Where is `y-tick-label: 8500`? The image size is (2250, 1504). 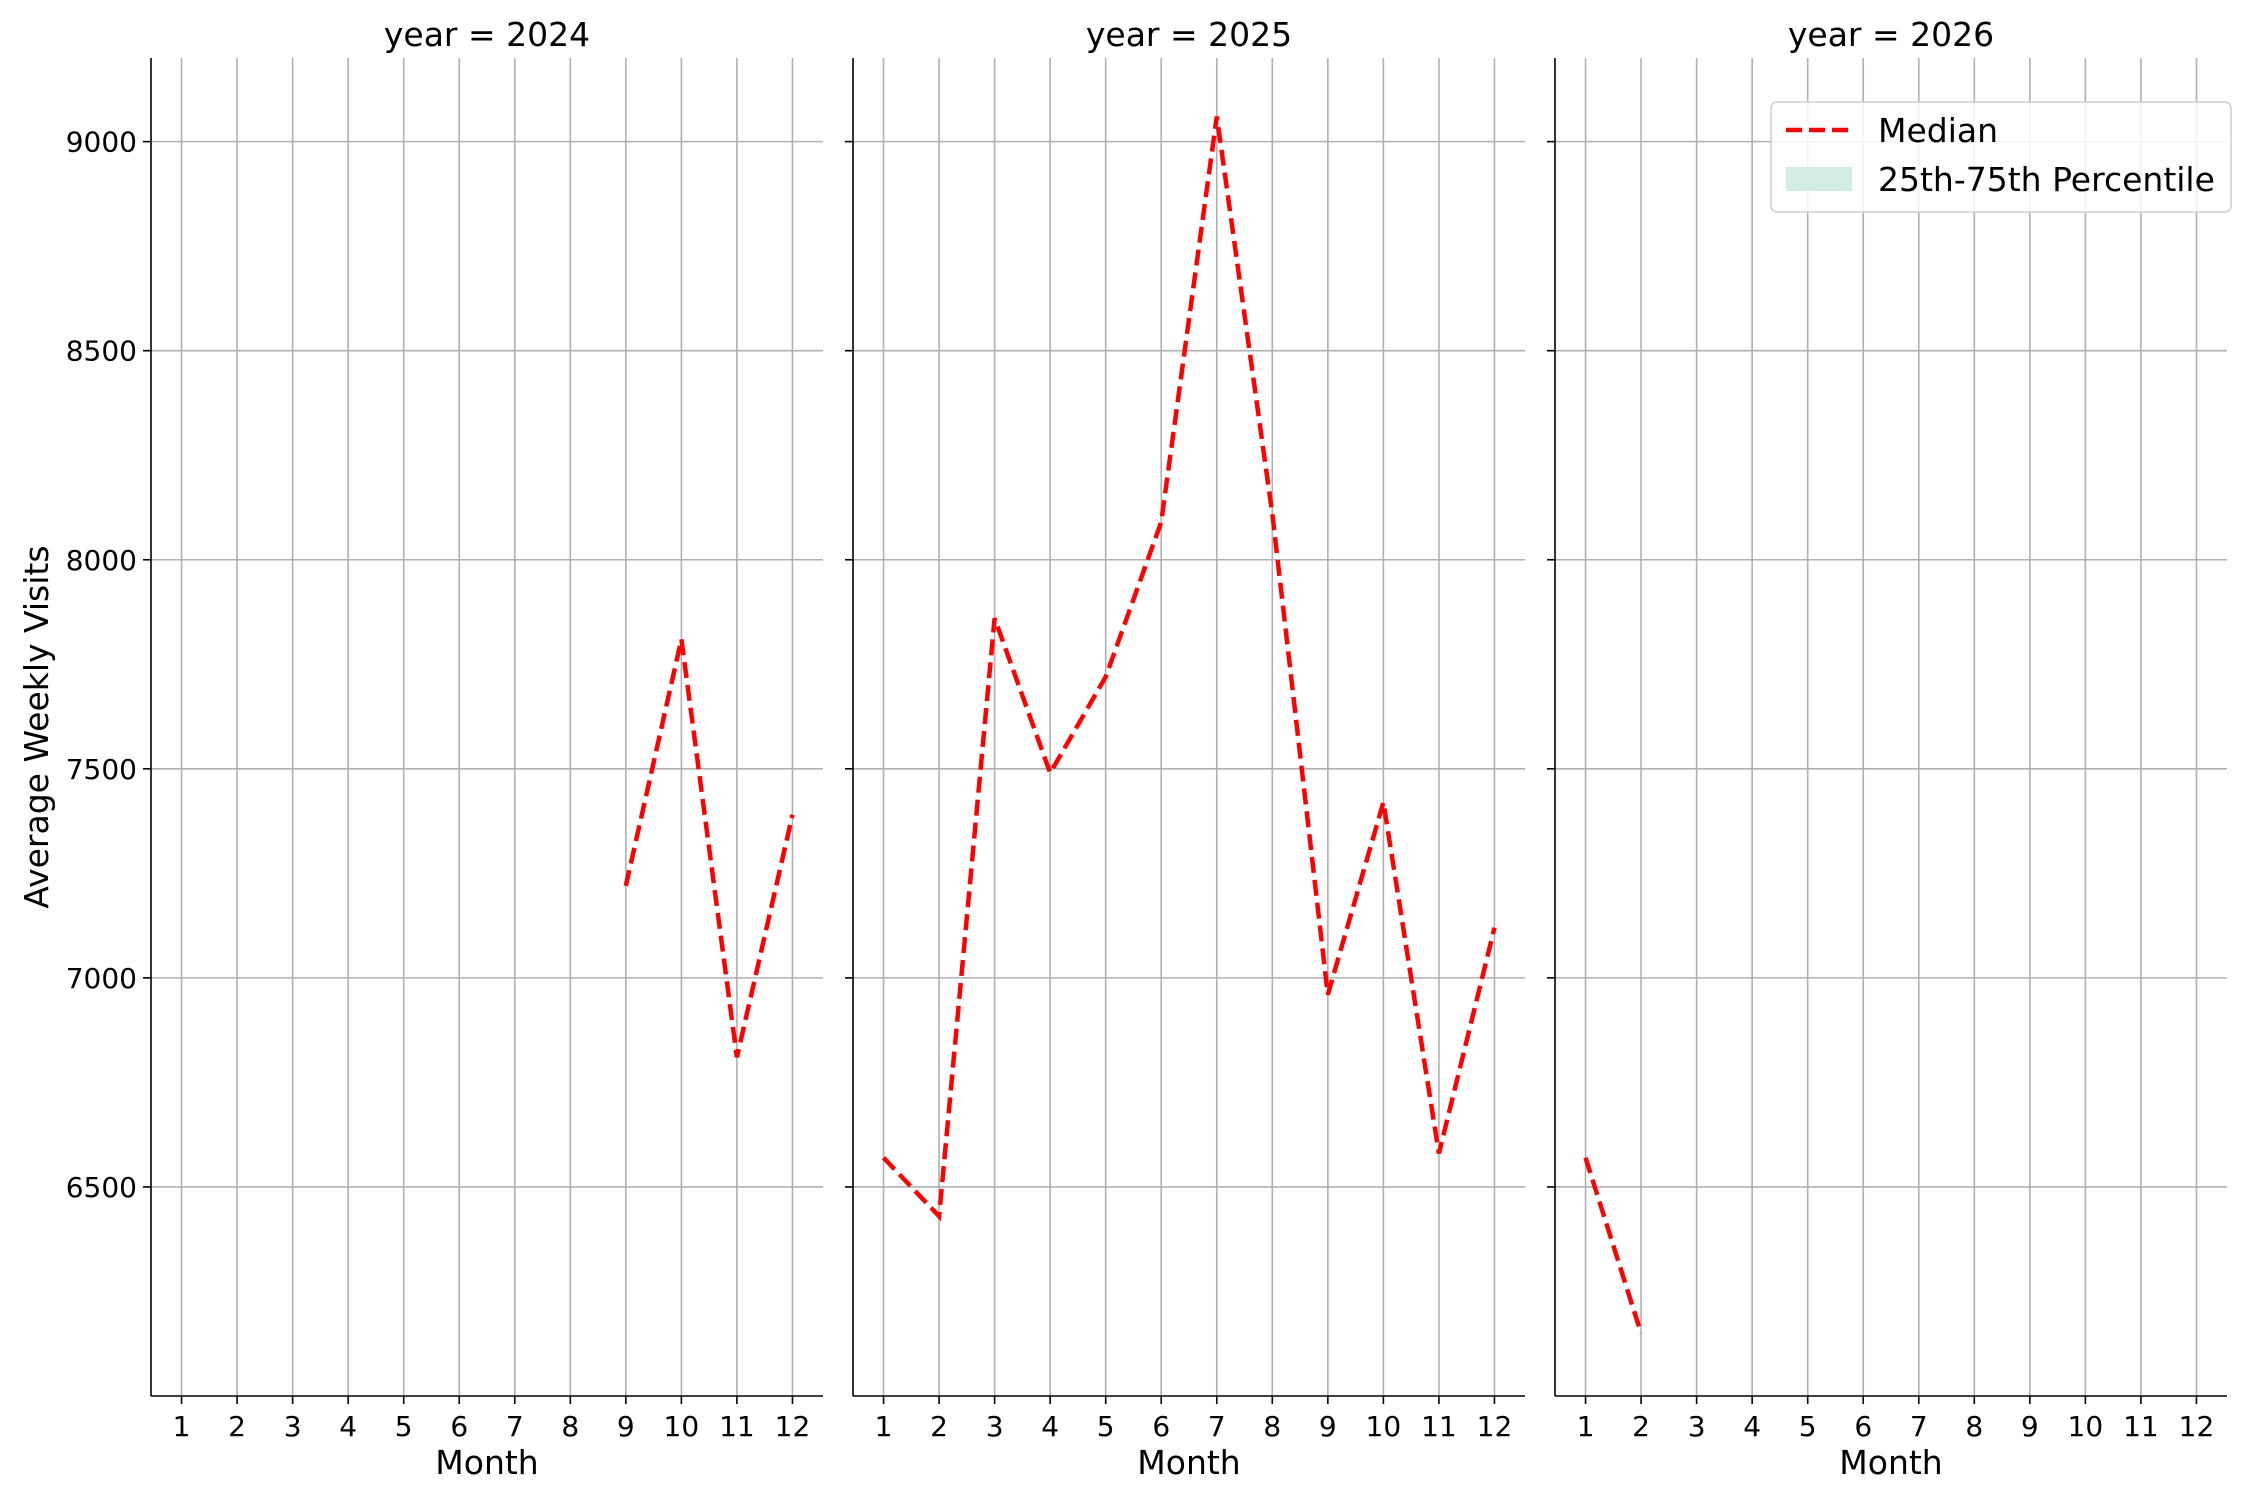 y-tick-label: 8500 is located at coordinates (101, 351).